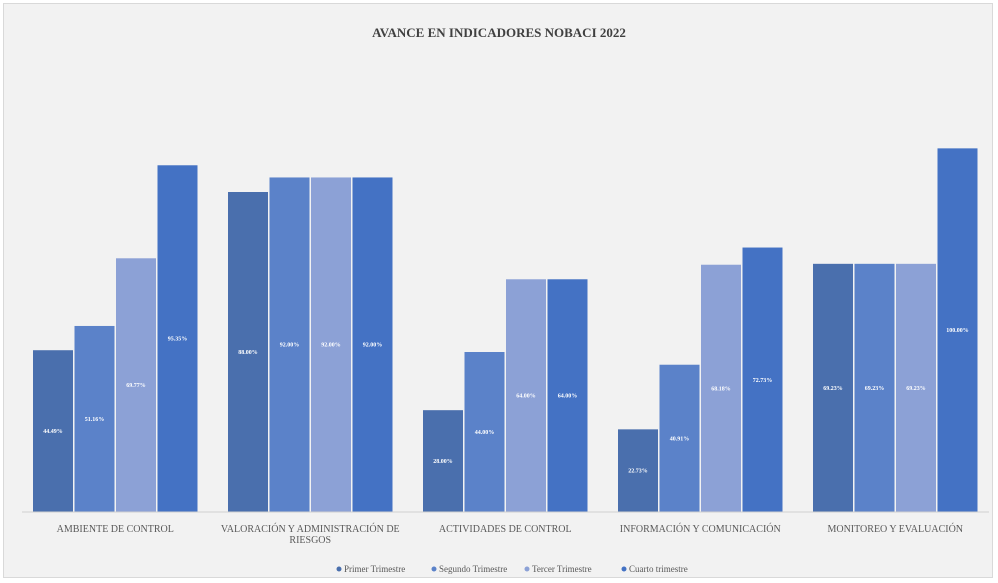 This screenshot has height=583, width=998. What do you see at coordinates (895, 529) in the screenshot?
I see `category-label: MONITOREO Y EVALUACIÓN` at bounding box center [895, 529].